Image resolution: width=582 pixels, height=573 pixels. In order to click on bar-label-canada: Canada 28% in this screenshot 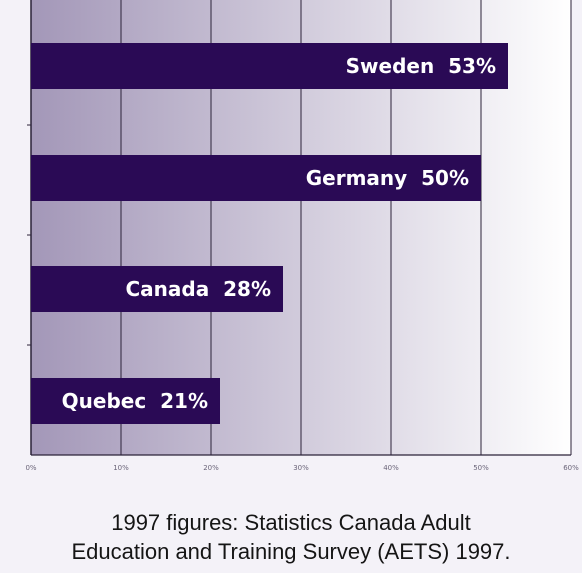, I will do `click(198, 289)`.